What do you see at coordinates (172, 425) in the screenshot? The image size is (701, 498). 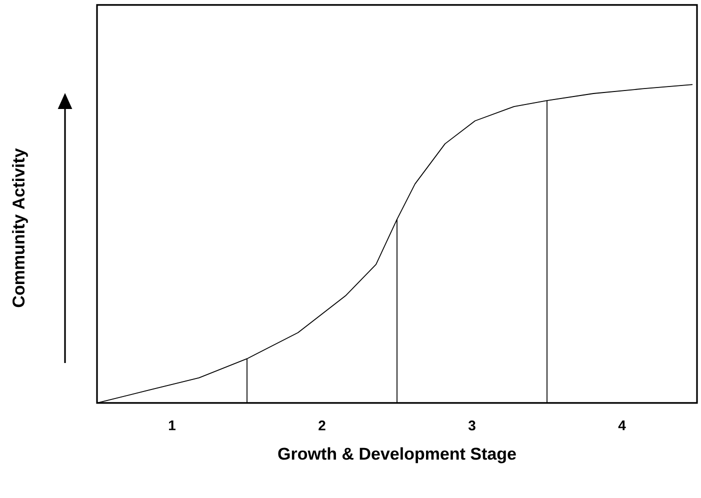 I see `x-tick-label: 1` at bounding box center [172, 425].